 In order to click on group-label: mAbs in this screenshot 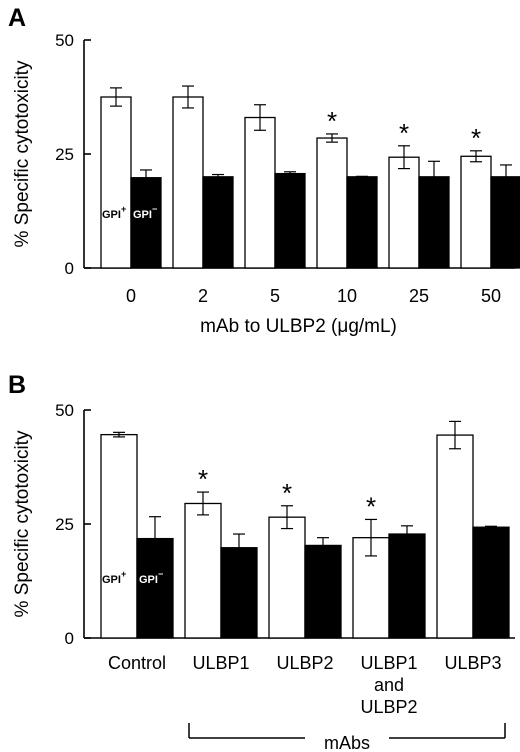, I will do `click(347, 742)`.